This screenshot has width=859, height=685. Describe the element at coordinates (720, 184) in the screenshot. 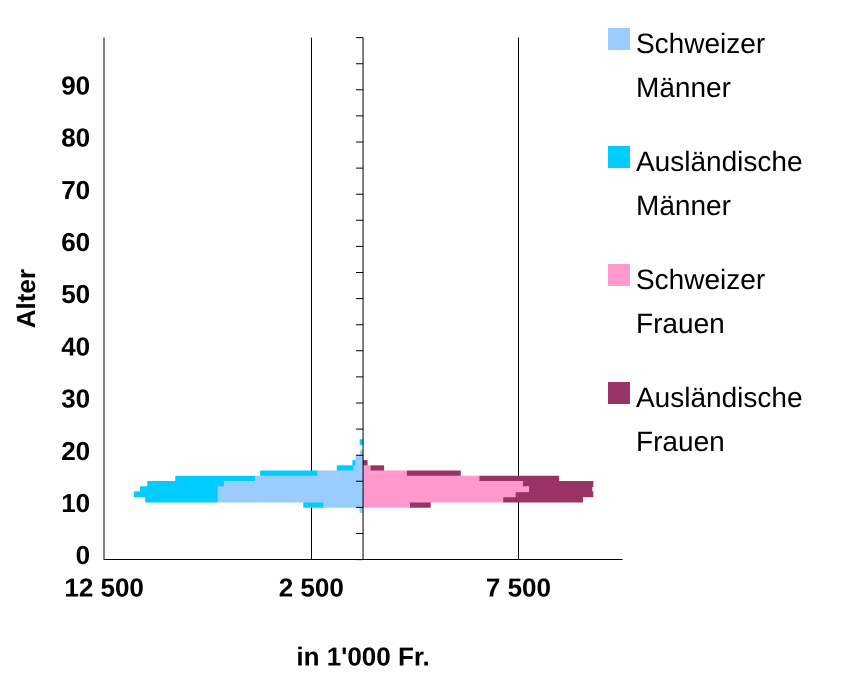

I see `legend-label: Ausländische Männer` at that location.